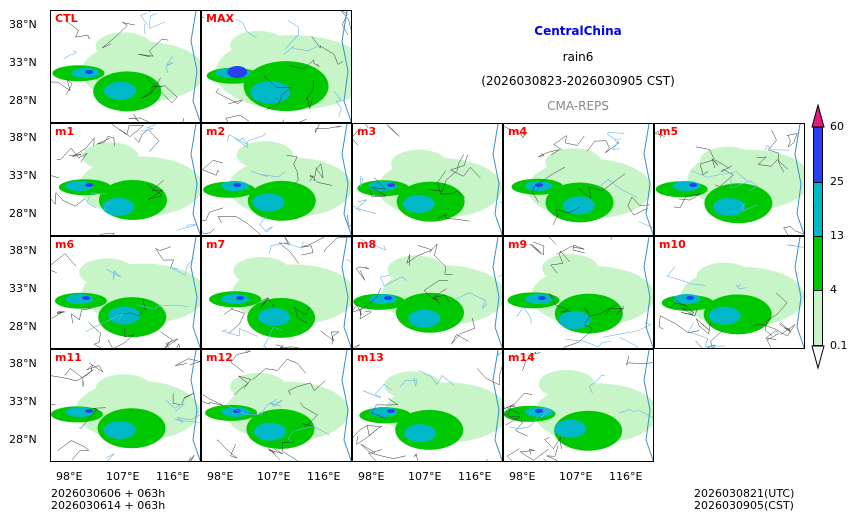  What do you see at coordinates (23, 100) in the screenshot?
I see `y-tick-label: 28°N` at bounding box center [23, 100].